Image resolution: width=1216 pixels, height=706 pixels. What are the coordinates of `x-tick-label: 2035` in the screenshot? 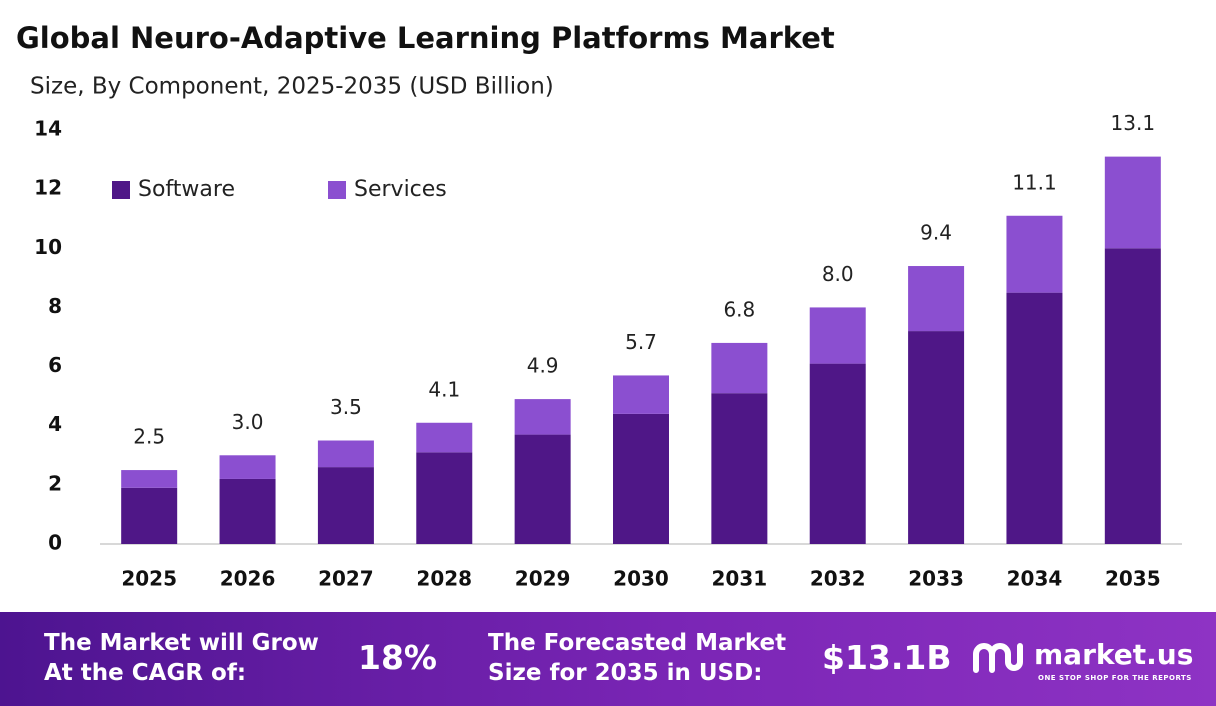 It's located at (1133, 579).